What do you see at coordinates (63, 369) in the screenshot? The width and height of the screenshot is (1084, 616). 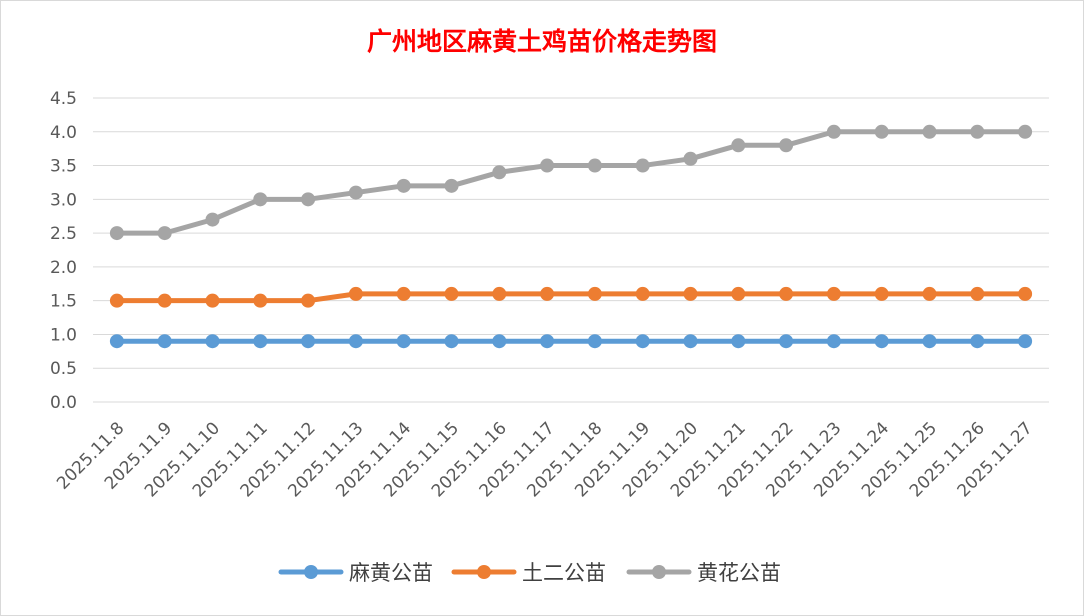 I see `y-tick-label: 0.5` at bounding box center [63, 369].